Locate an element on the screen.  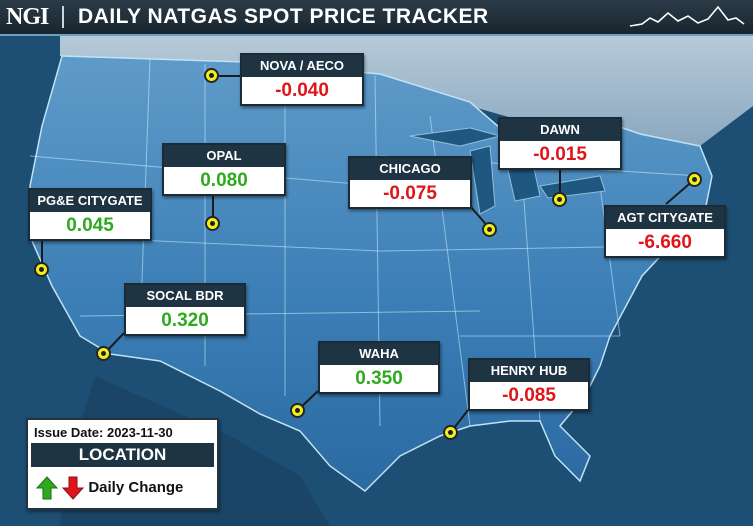
callout-waha: WAHA 0.350 is located at coordinates (379, 367).